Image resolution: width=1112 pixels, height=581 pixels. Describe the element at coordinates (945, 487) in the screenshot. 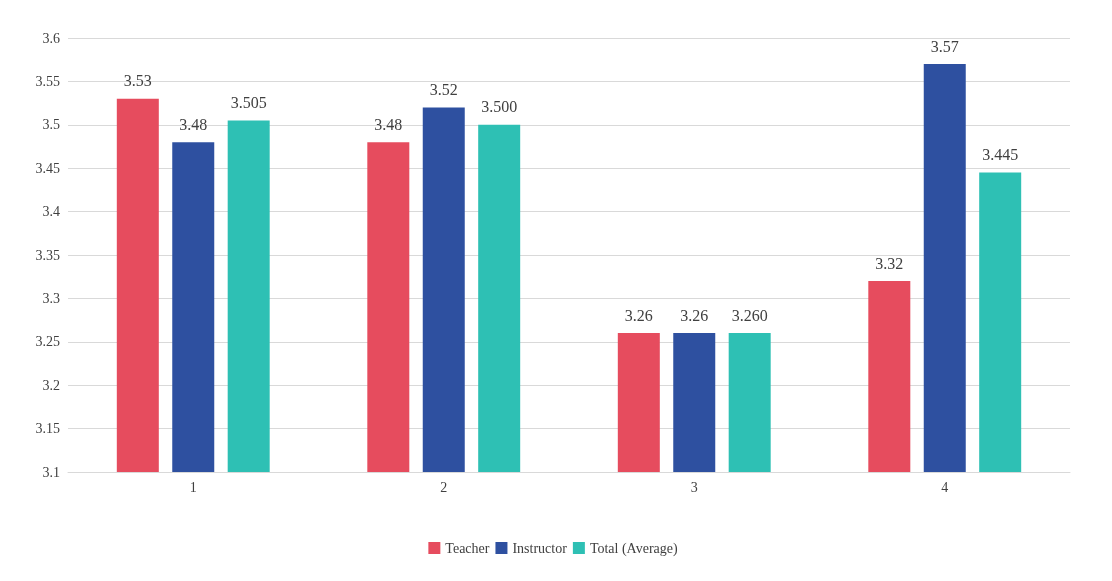

I see `x-tick-label: 4` at that location.